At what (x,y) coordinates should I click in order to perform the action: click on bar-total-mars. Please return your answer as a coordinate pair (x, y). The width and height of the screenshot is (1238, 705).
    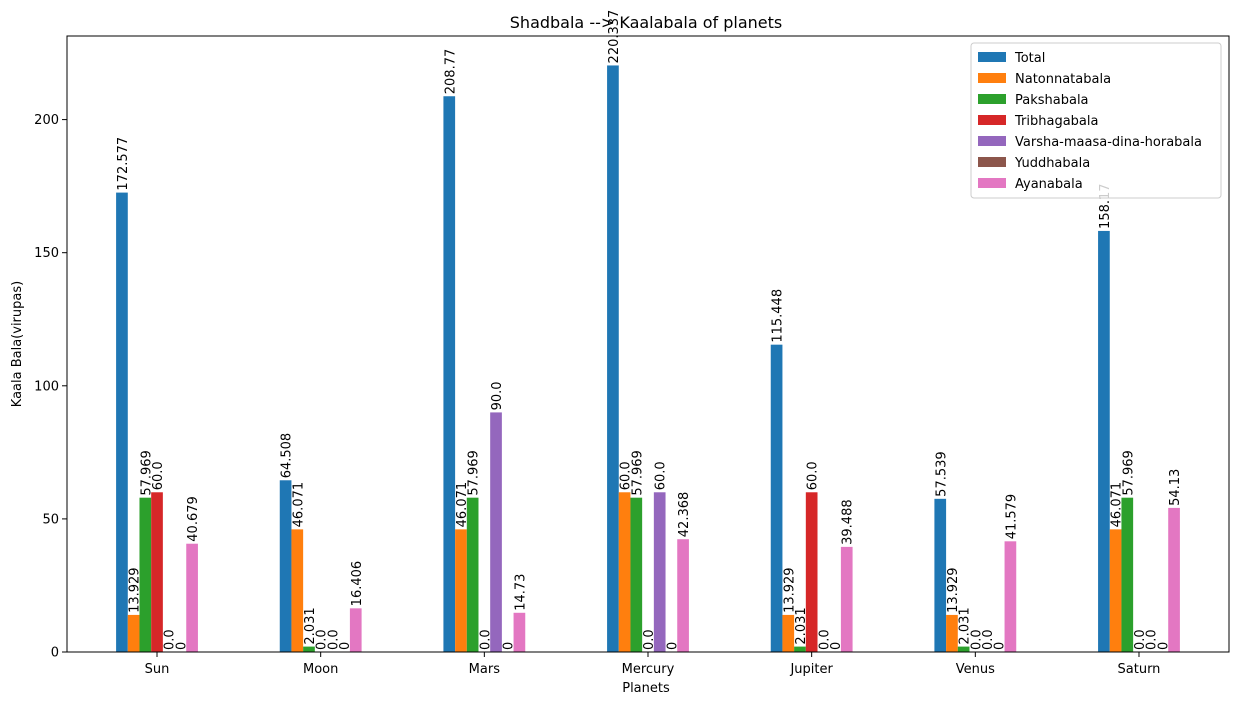
    Looking at the image, I should click on (449, 374).